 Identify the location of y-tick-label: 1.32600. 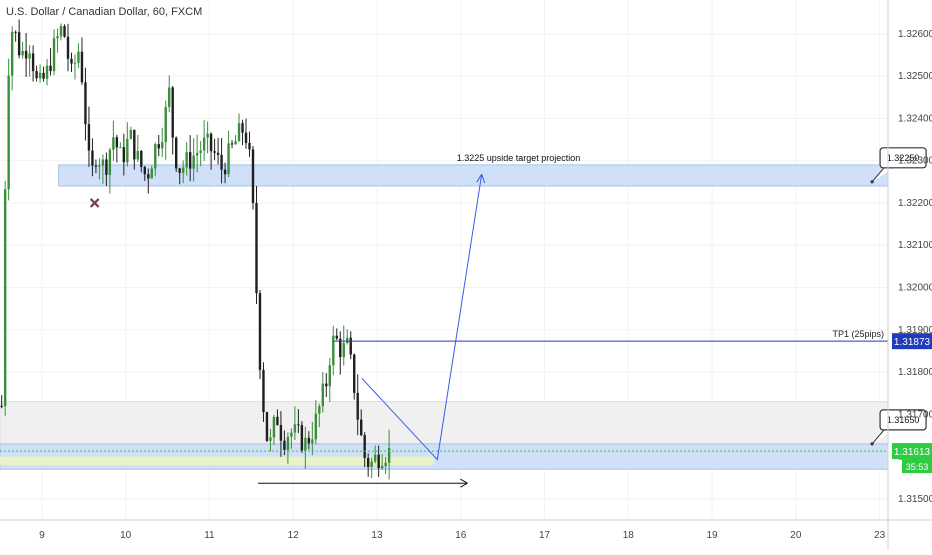
(915, 34).